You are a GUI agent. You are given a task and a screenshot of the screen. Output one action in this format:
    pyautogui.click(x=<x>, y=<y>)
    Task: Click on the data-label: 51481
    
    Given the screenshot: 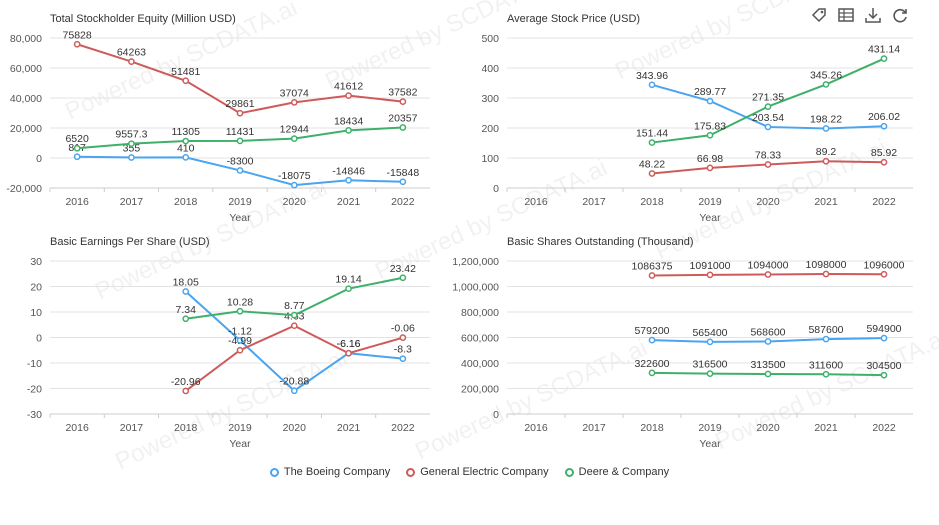 What is the action you would take?
    pyautogui.click(x=185, y=72)
    